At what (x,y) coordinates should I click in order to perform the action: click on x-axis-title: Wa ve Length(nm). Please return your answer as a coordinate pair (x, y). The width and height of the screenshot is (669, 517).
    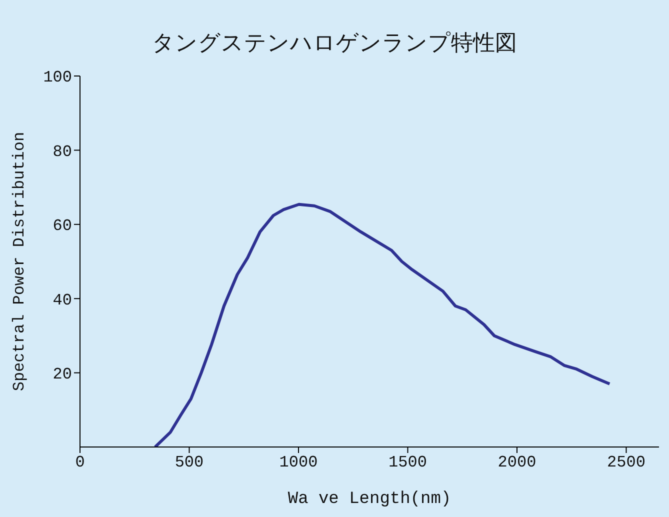
    Looking at the image, I should click on (370, 499).